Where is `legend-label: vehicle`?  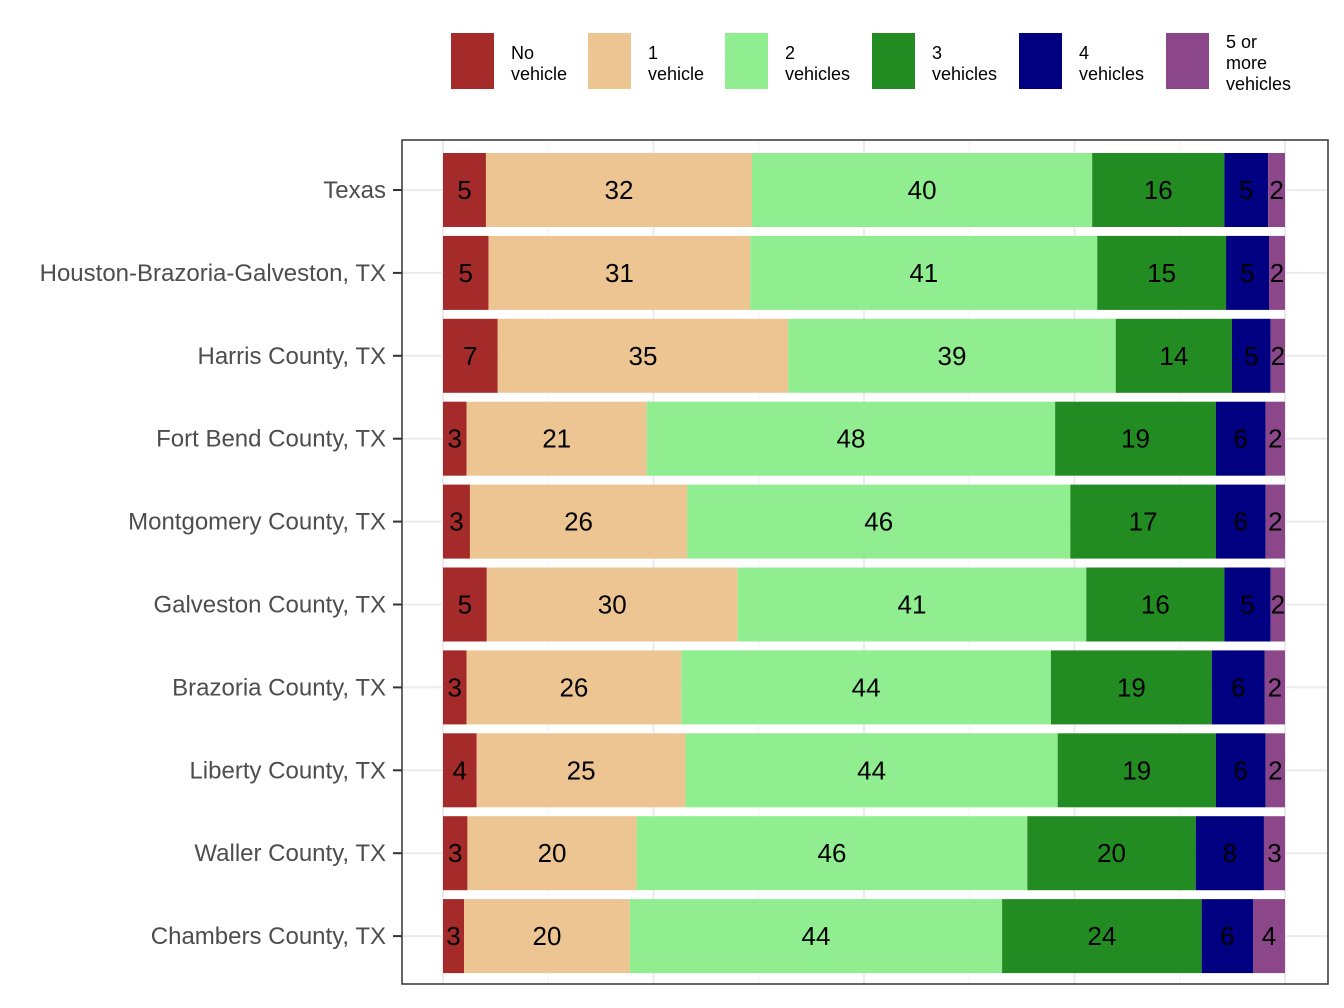
legend-label: vehicle is located at coordinates (676, 74).